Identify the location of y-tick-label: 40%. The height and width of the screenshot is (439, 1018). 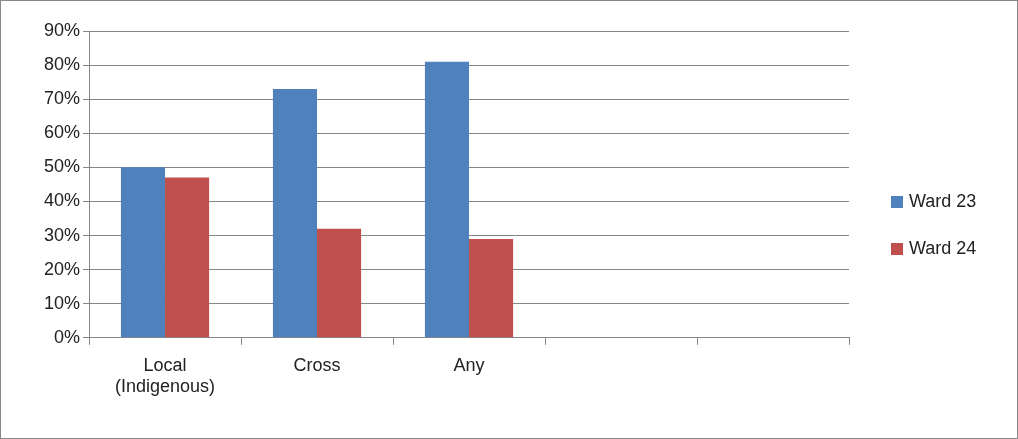
(62, 200).